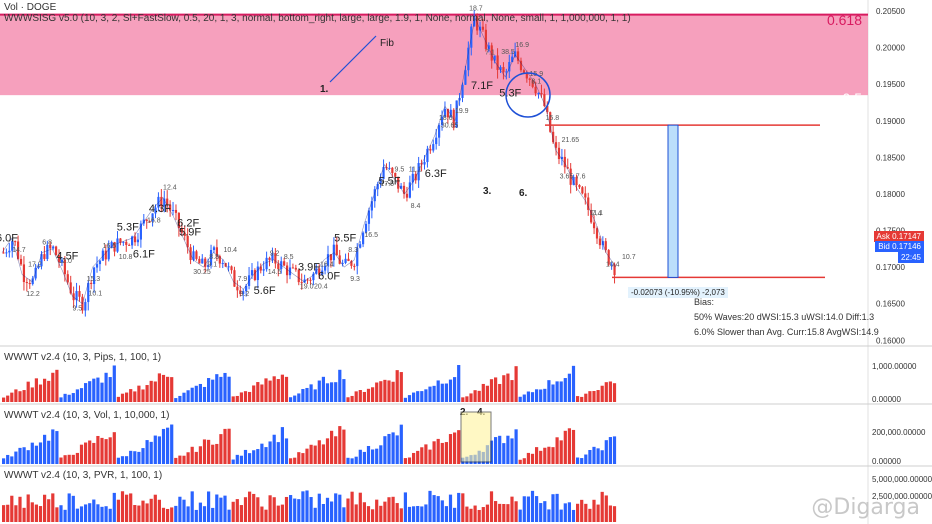  Describe the element at coordinates (567, 177) in the screenshot. I see `wave-label: 3.65` at that location.